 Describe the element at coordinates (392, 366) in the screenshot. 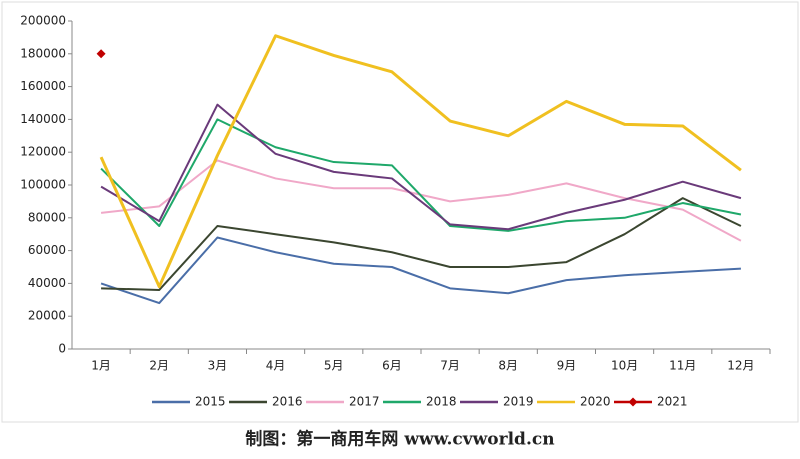

I see `x-tick-label: 6月` at that location.